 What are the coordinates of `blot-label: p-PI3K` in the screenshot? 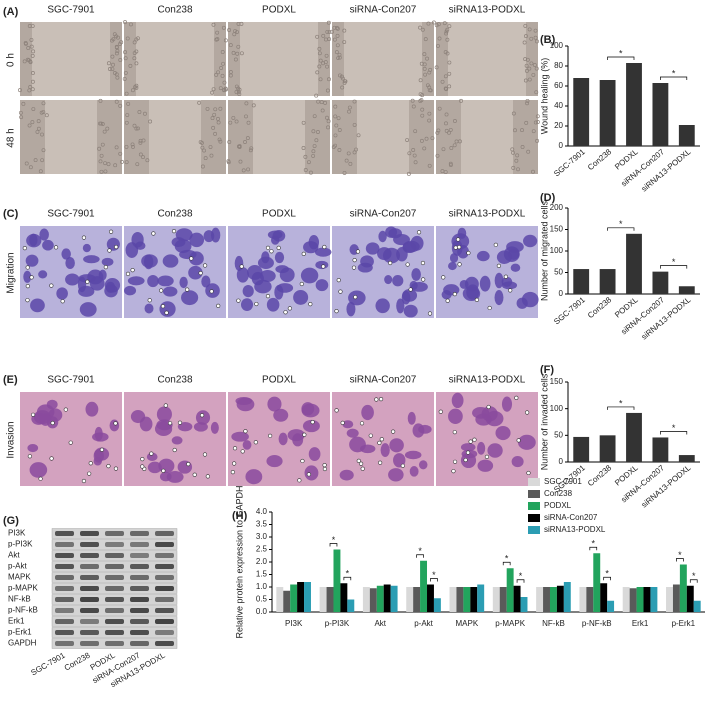 It's located at (20, 544).